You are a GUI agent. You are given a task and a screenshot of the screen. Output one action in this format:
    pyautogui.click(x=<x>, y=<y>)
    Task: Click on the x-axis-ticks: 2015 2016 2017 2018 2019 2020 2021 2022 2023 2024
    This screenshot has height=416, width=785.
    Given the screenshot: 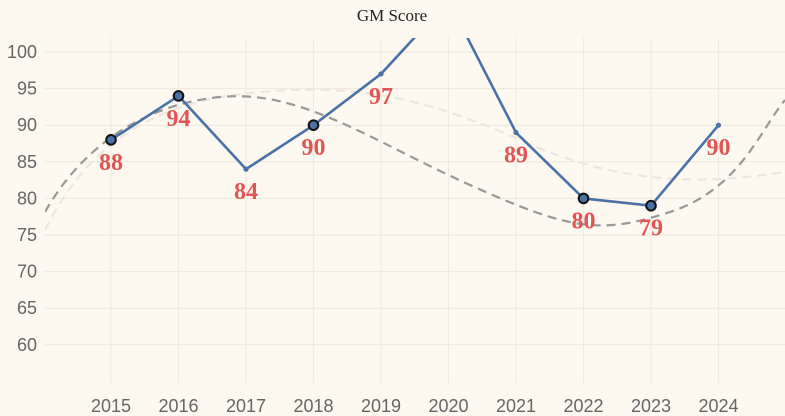 What is the action you would take?
    pyautogui.click(x=415, y=406)
    